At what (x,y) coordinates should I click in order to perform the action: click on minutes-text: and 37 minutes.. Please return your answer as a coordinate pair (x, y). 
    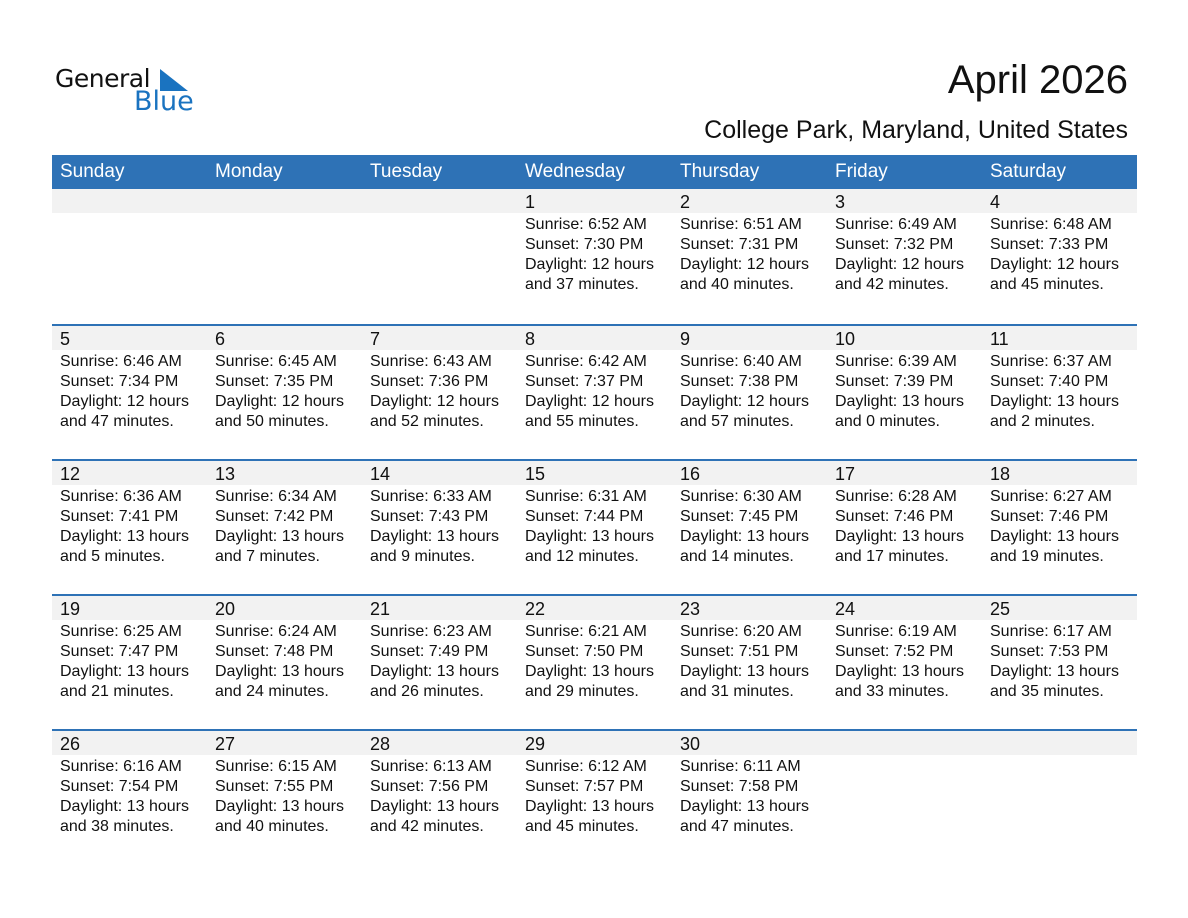
    Looking at the image, I should click on (582, 284).